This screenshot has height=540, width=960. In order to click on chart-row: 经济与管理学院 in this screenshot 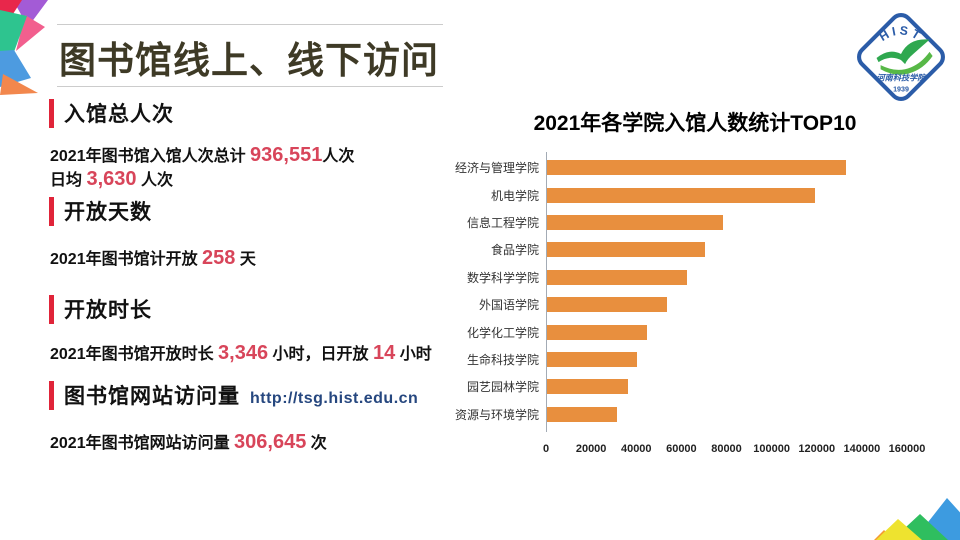, I will do `click(690, 167)`.